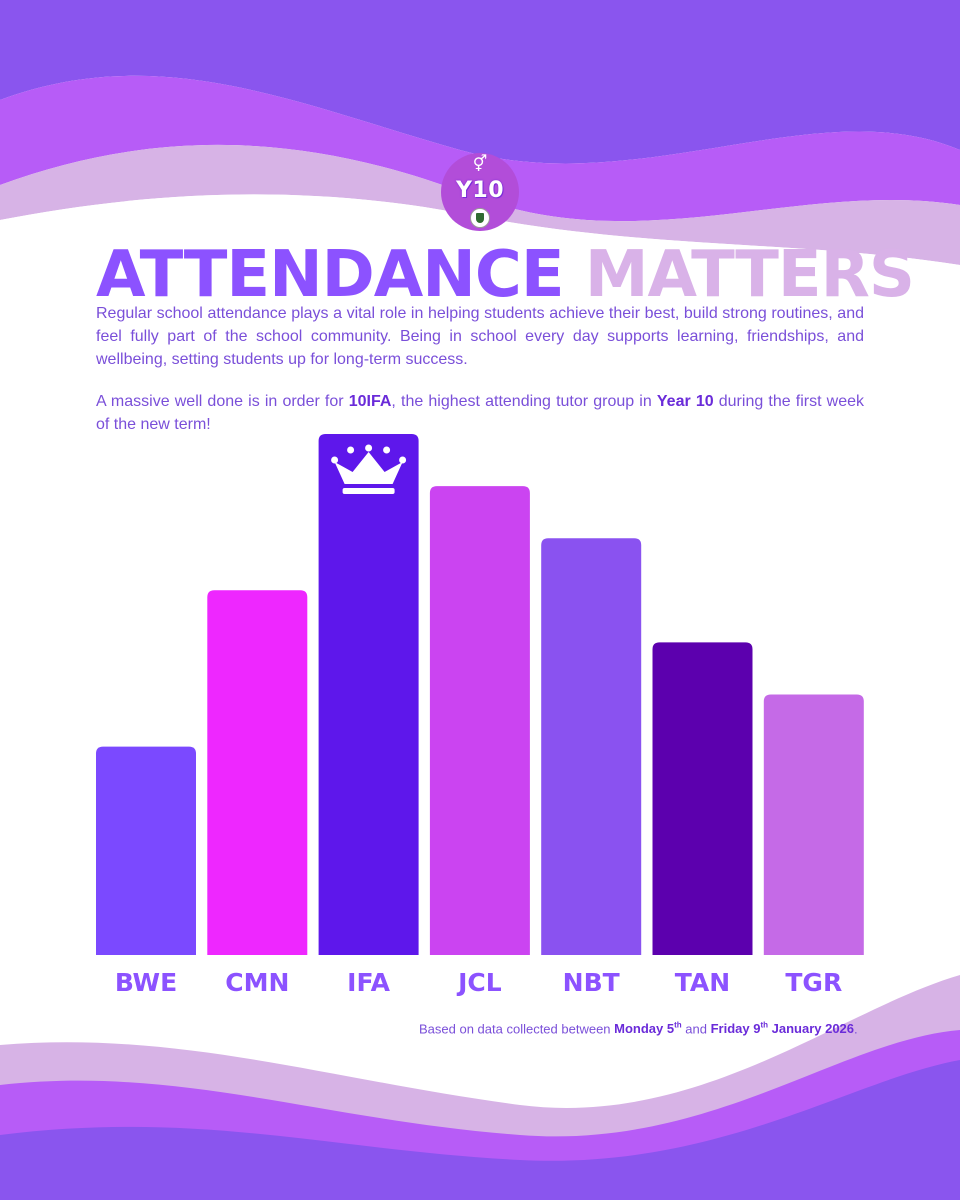 Image resolution: width=960 pixels, height=1200 pixels. Describe the element at coordinates (479, 720) in the screenshot. I see `bar-jcl` at that location.